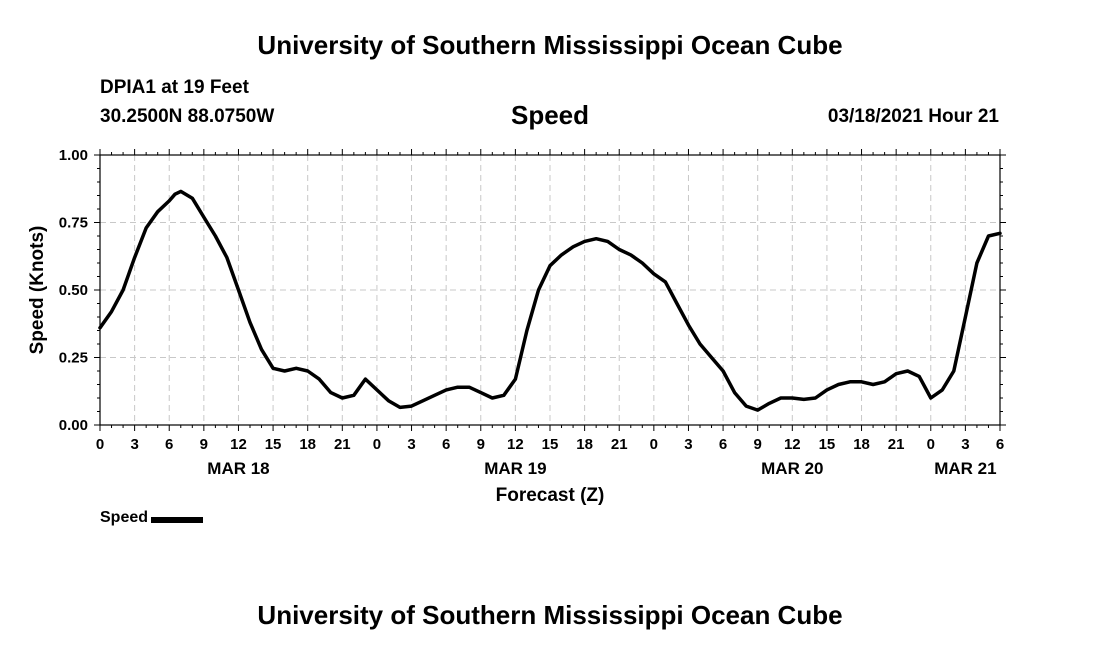 The image size is (1100, 650). Describe the element at coordinates (73, 425) in the screenshot. I see `y-tick-label: 0.00` at that location.